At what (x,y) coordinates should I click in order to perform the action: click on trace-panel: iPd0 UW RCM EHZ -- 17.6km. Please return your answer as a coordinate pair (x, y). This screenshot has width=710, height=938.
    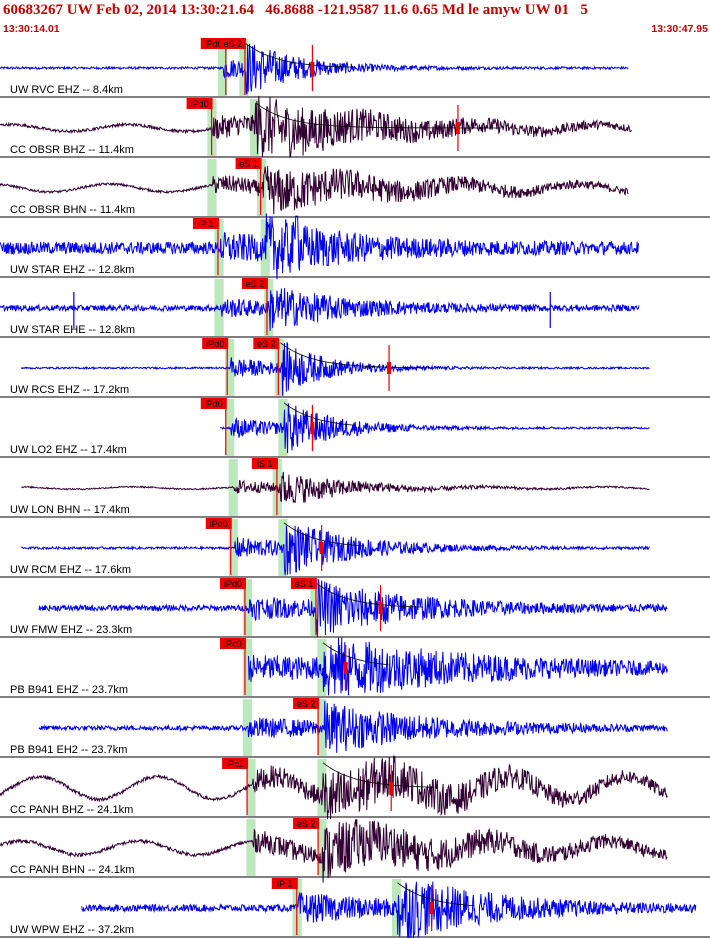
    Looking at the image, I should click on (355, 548).